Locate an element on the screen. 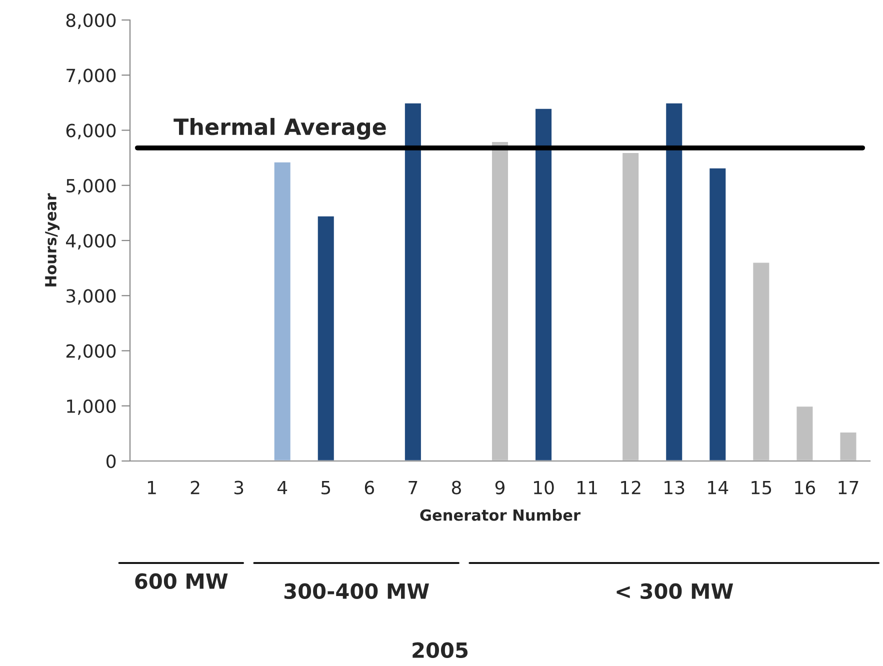  x-tick-label: 11 is located at coordinates (587, 487).